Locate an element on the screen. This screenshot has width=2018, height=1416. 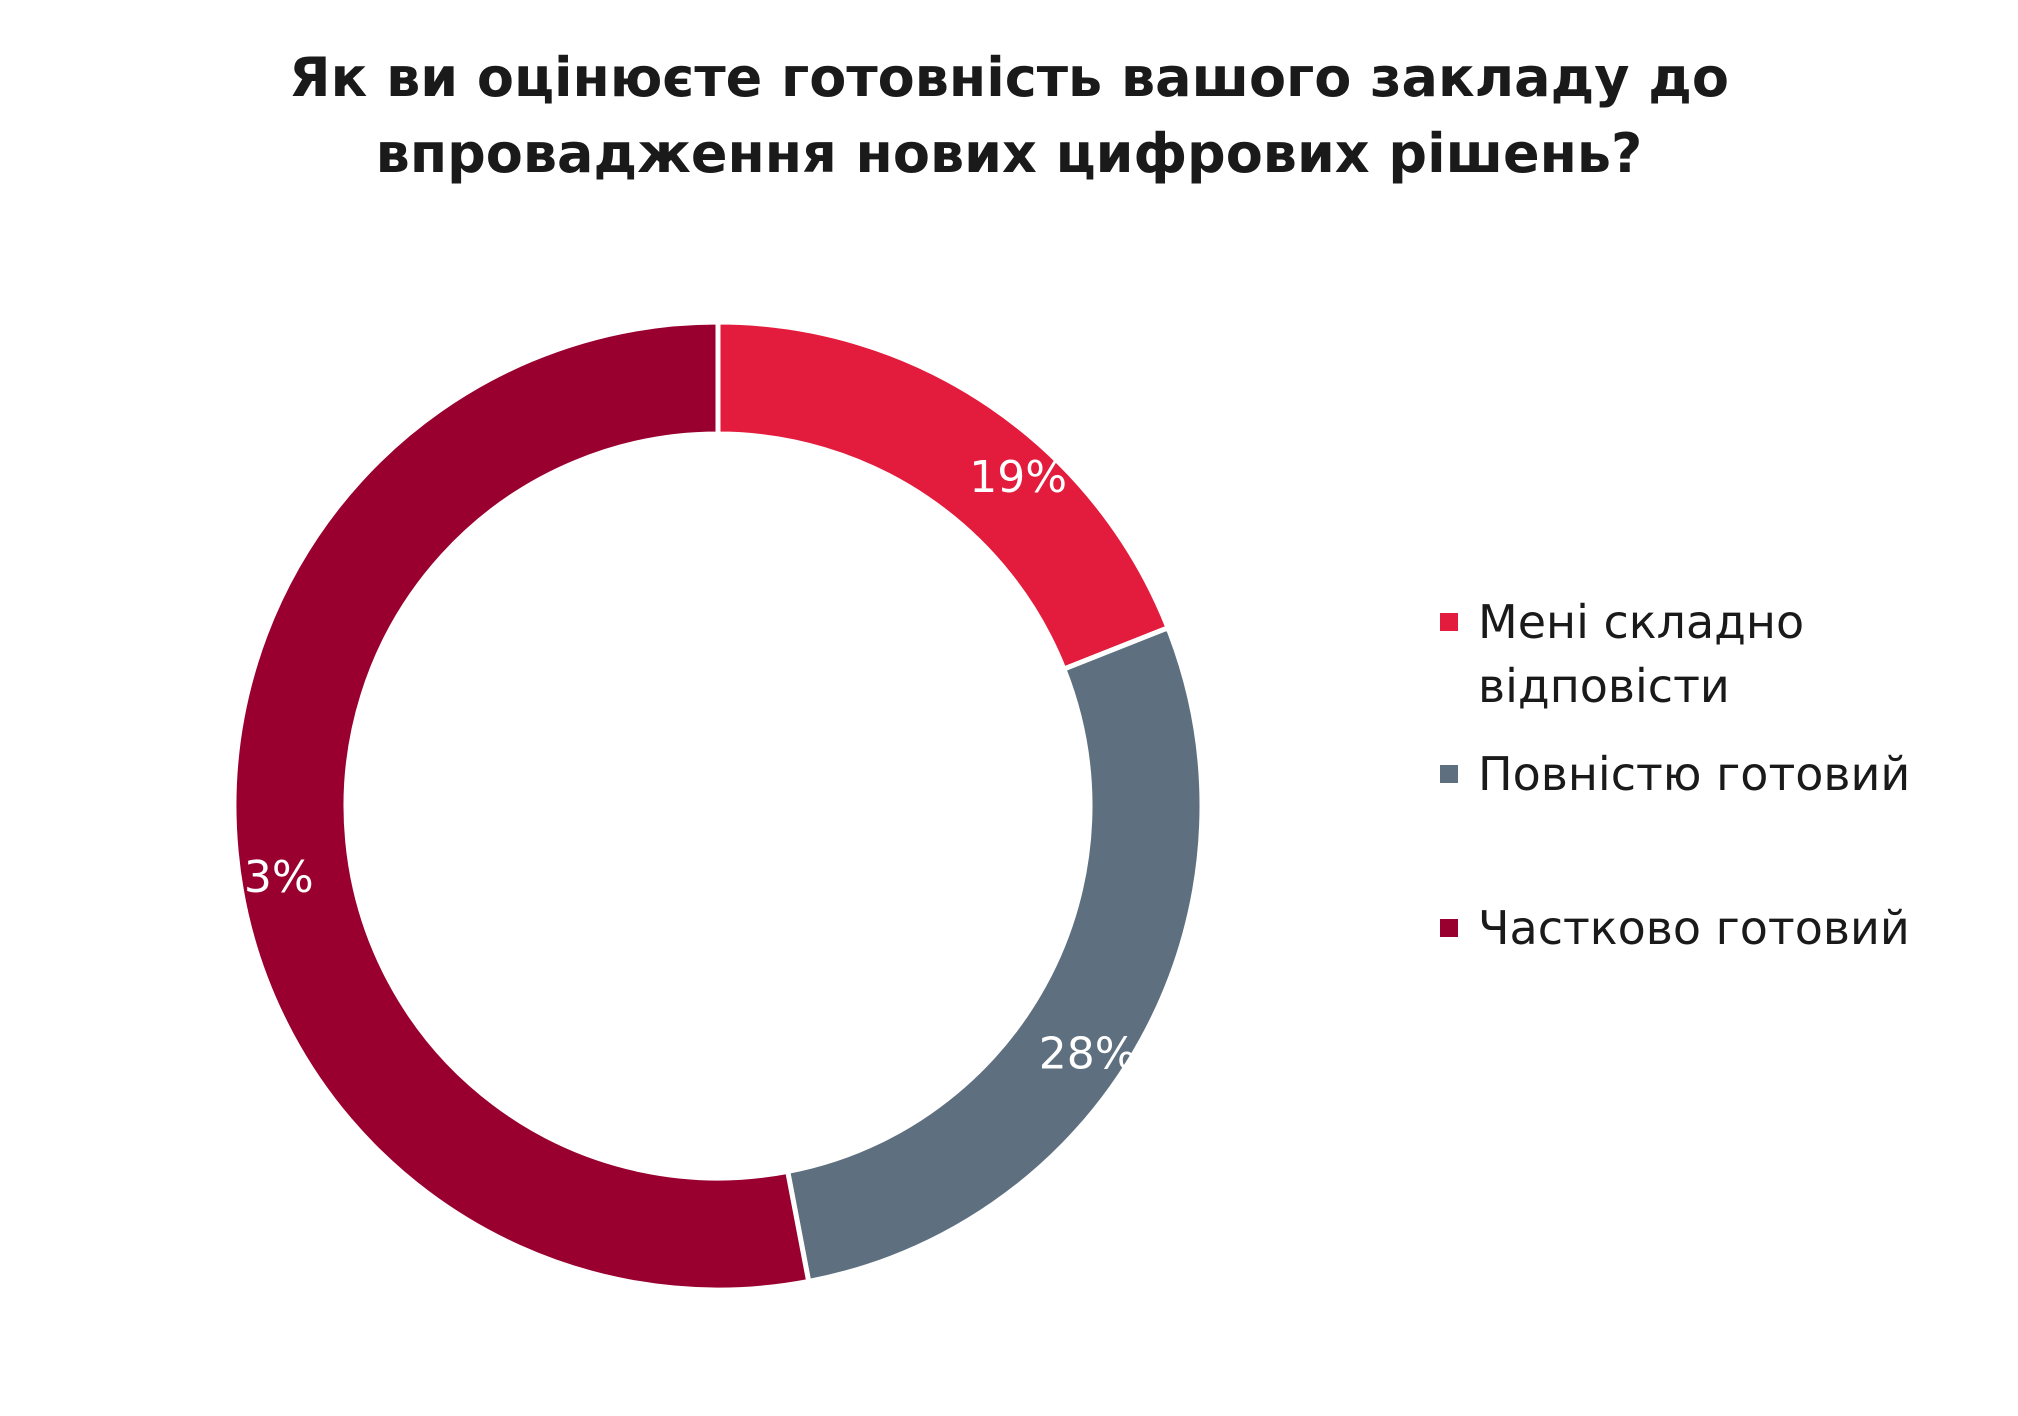
slice-fully-ready-label: 28% is located at coordinates (1088, 1053).